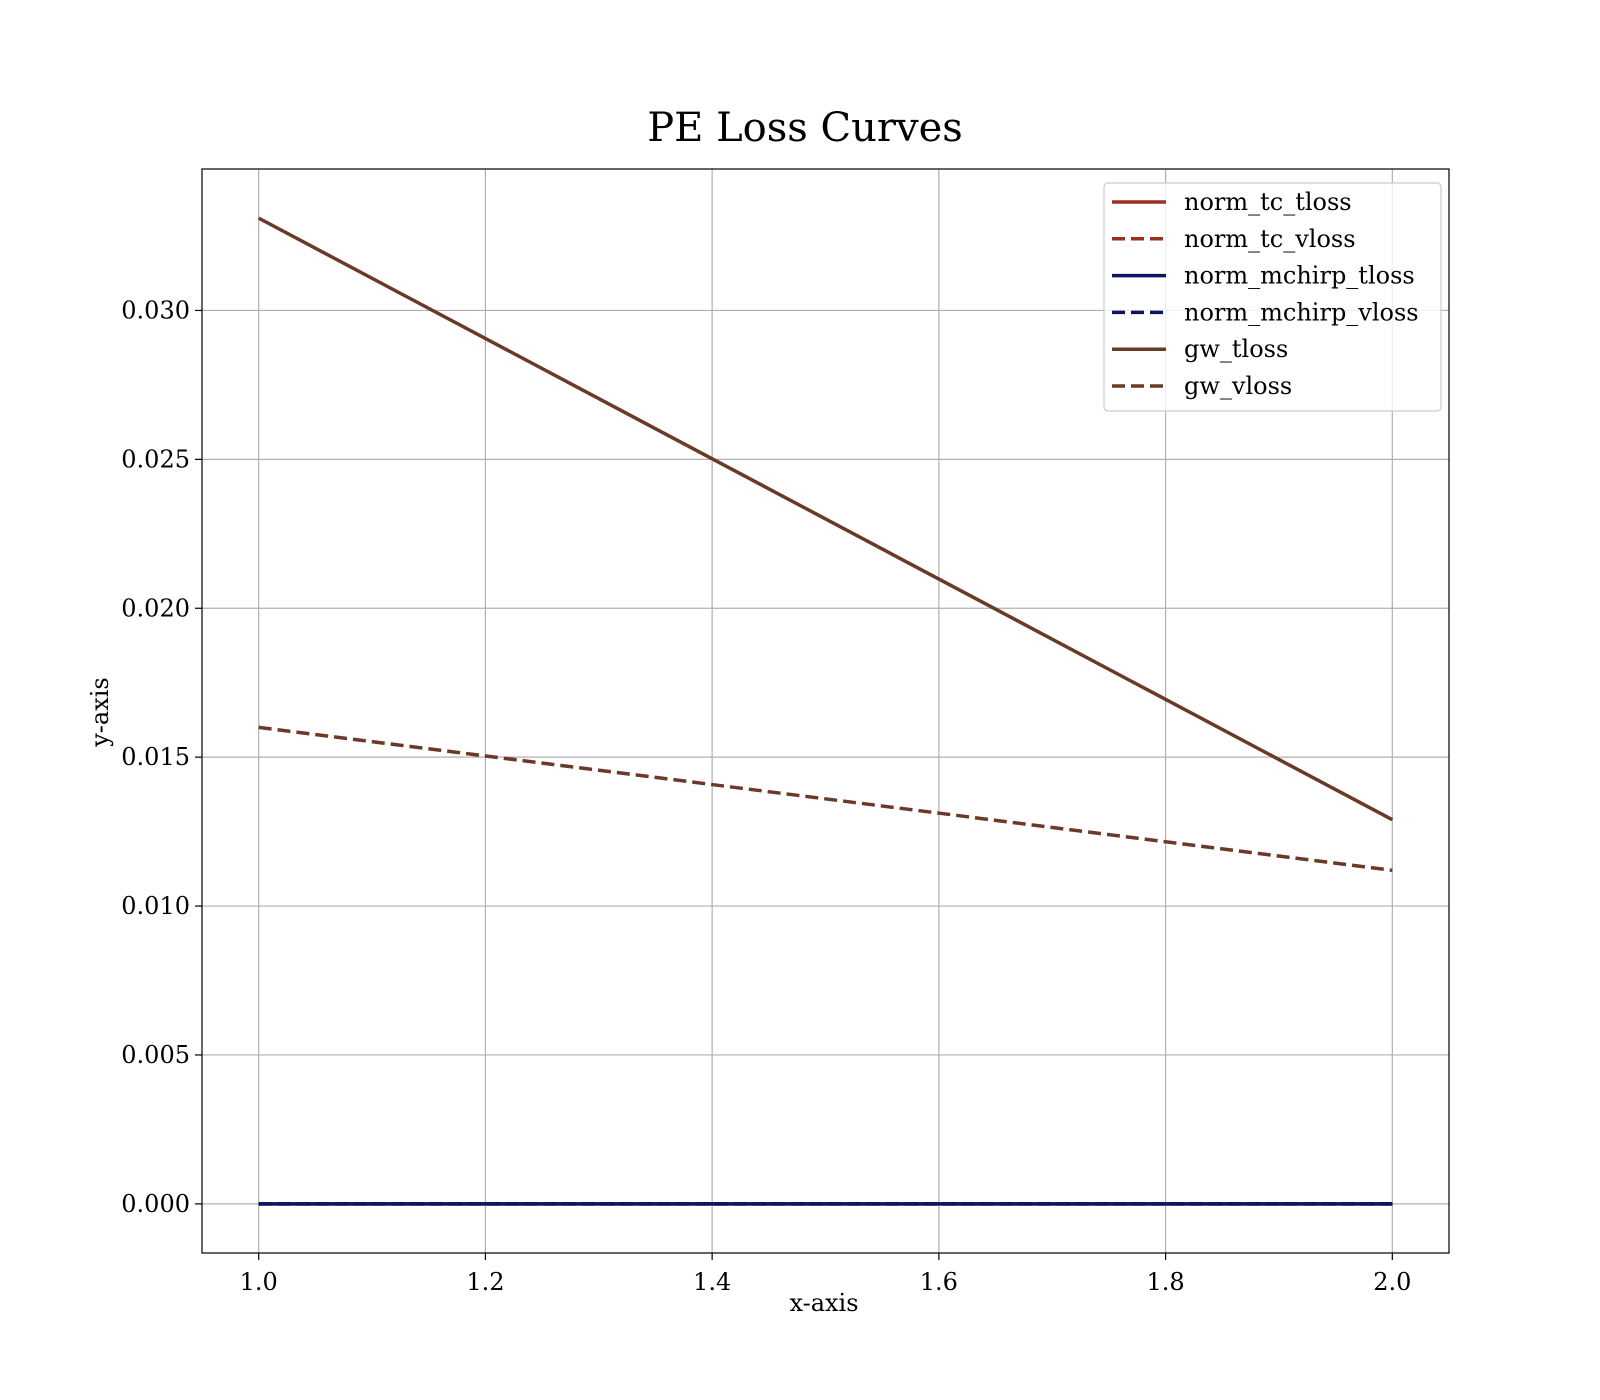 This screenshot has height=1400, width=1600. What do you see at coordinates (825, 799) in the screenshot?
I see `series-line-gw-vloss` at bounding box center [825, 799].